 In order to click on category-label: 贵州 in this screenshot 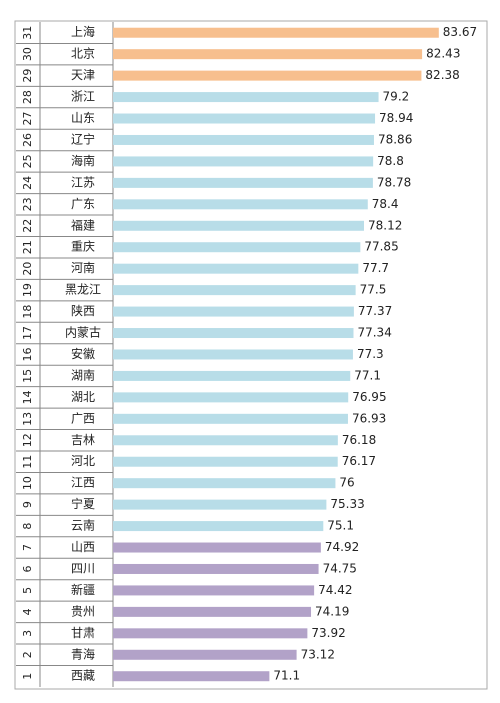, I will do `click(83, 611)`.